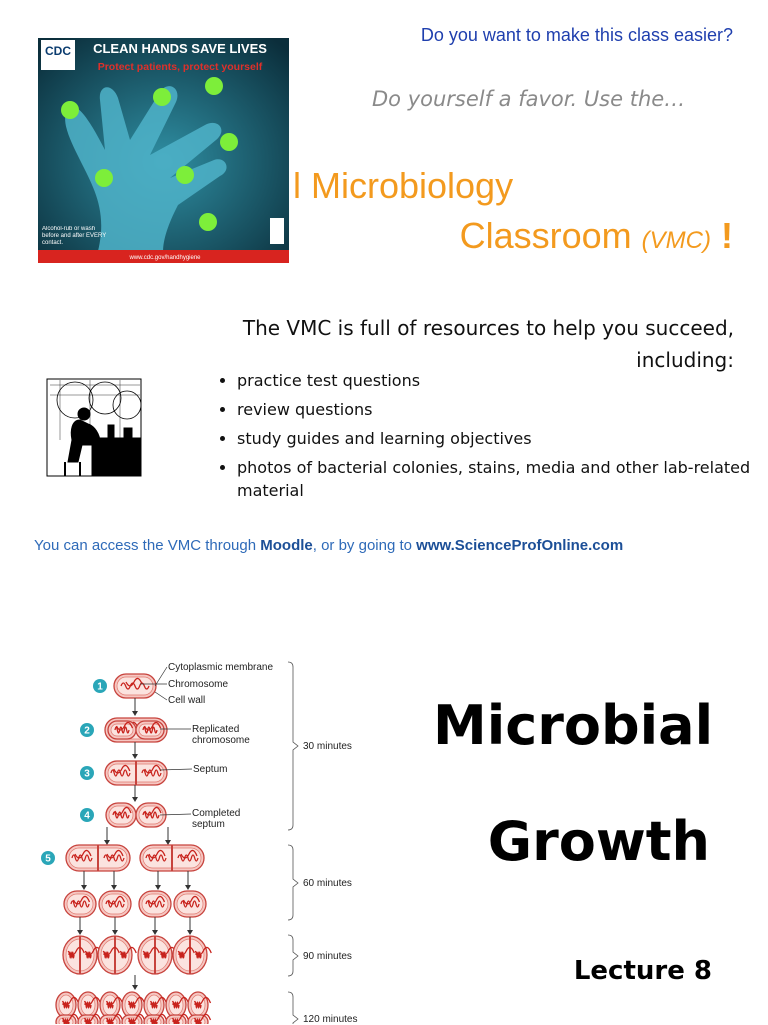 This screenshot has width=768, height=1025. I want to click on poster-headline: CLEAN HANDS SAVE LIVES, so click(180, 48).